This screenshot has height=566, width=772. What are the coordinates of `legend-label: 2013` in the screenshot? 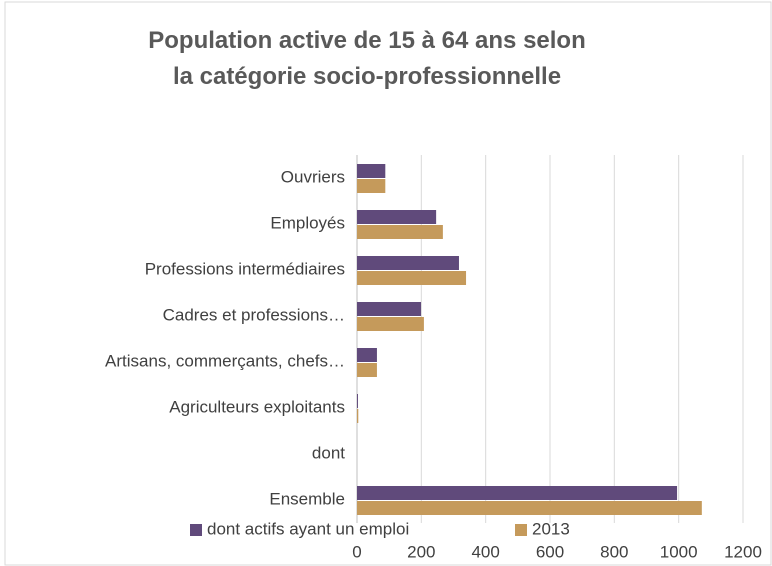 It's located at (551, 528).